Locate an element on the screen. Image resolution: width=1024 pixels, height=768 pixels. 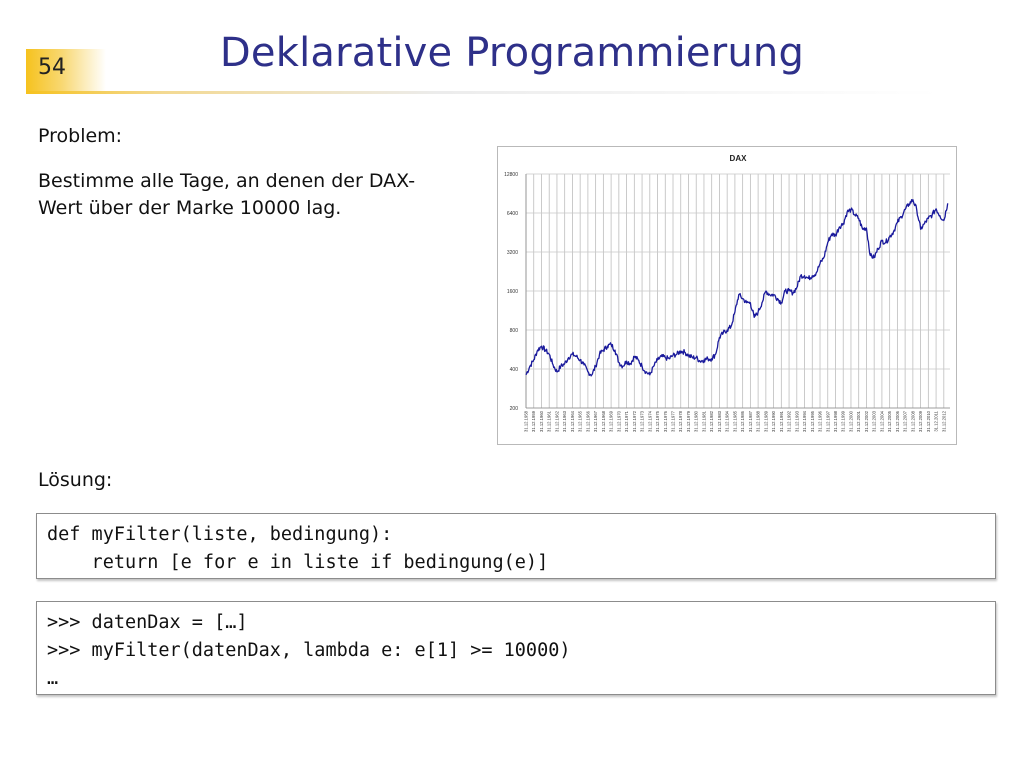
x-tick-label: 31.12.1984 is located at coordinates (727, 421).